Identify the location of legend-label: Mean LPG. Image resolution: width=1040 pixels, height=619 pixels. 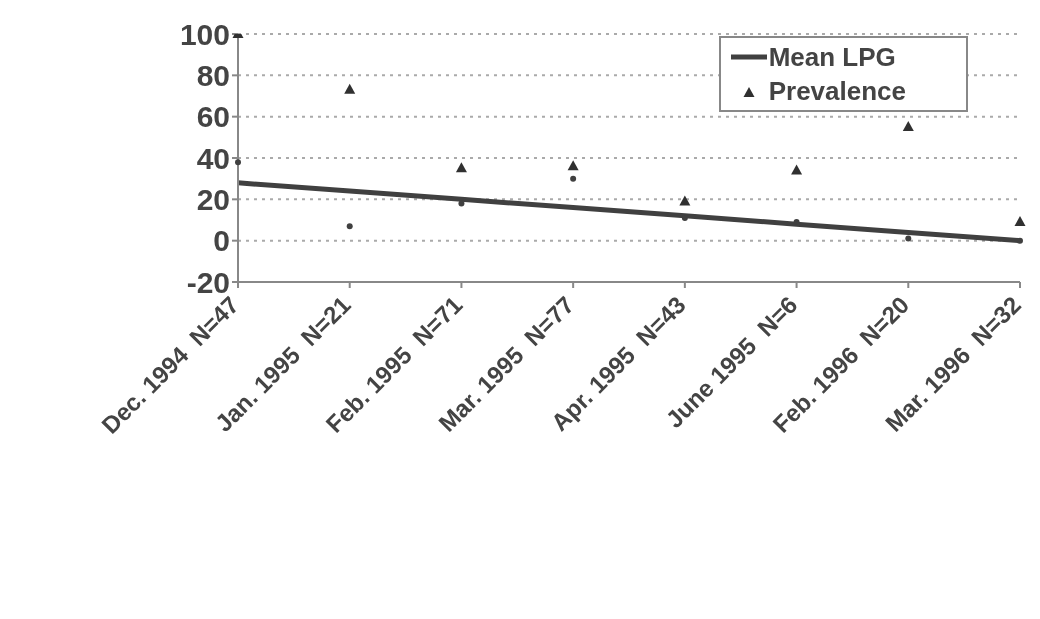
(832, 57).